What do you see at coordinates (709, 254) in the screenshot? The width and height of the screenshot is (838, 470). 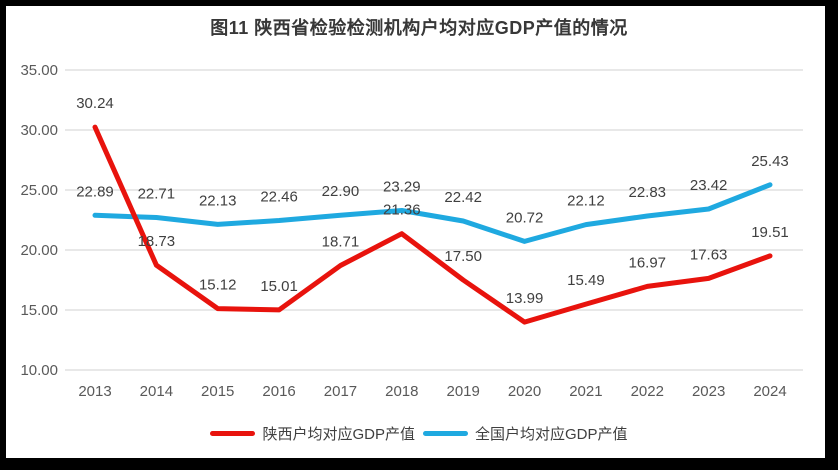 I see `data-label-shaanxi: 17.63` at bounding box center [709, 254].